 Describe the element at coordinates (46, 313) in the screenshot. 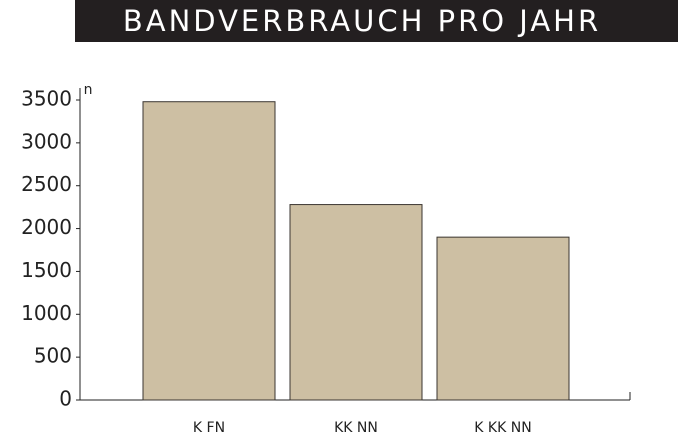

I see `y-tick-label: 1000` at that location.